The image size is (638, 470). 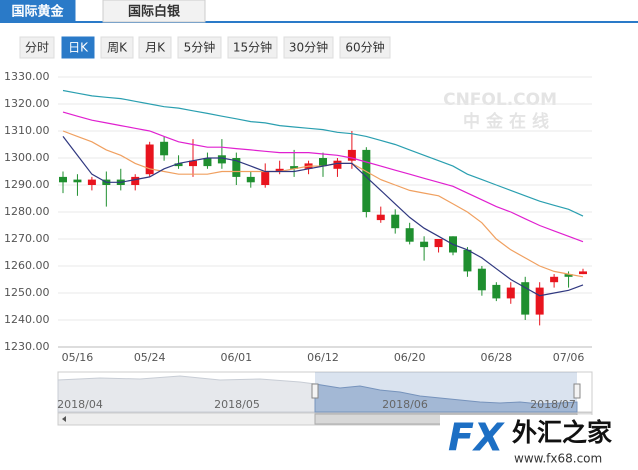 What do you see at coordinates (237, 404) in the screenshot?
I see `navigator-label: 2018/05` at bounding box center [237, 404].